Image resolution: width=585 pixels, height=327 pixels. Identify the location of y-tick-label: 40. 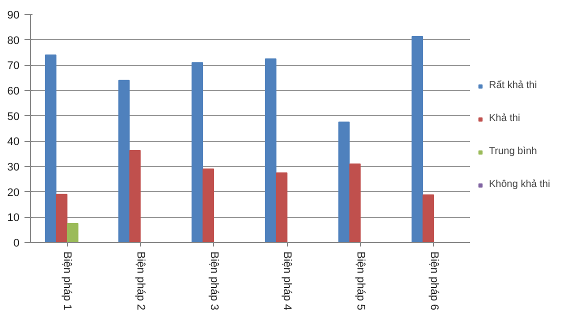
(13, 142).